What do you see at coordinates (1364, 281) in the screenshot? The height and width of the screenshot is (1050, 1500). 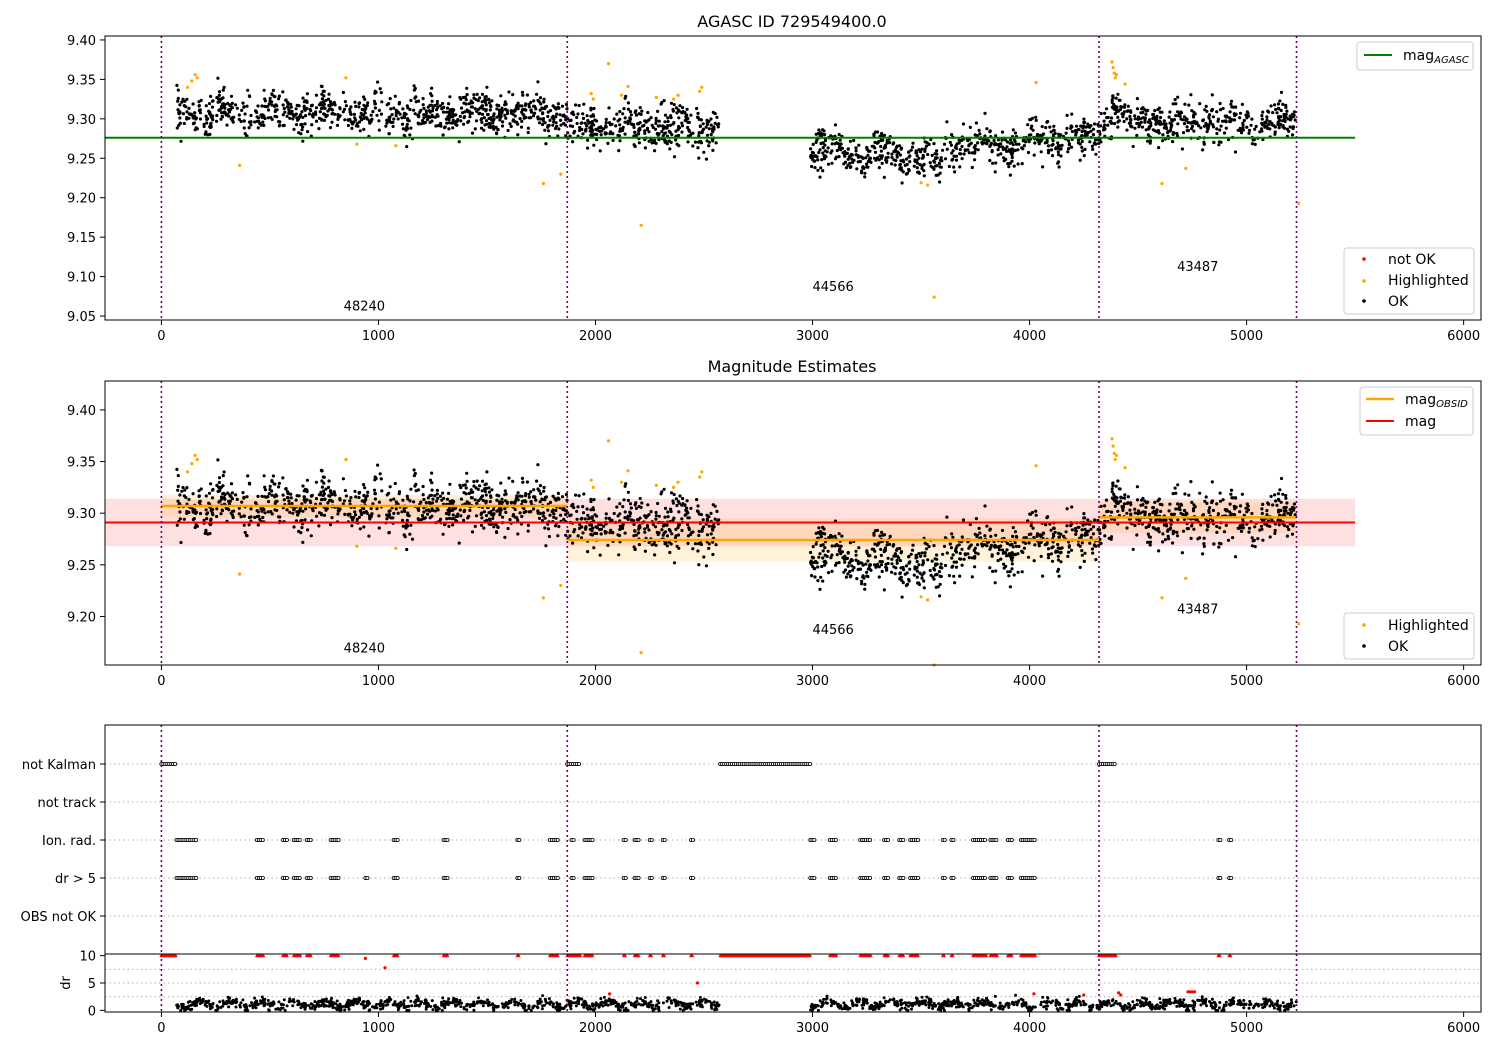 I see `legend-highlighted-marker` at bounding box center [1364, 281].